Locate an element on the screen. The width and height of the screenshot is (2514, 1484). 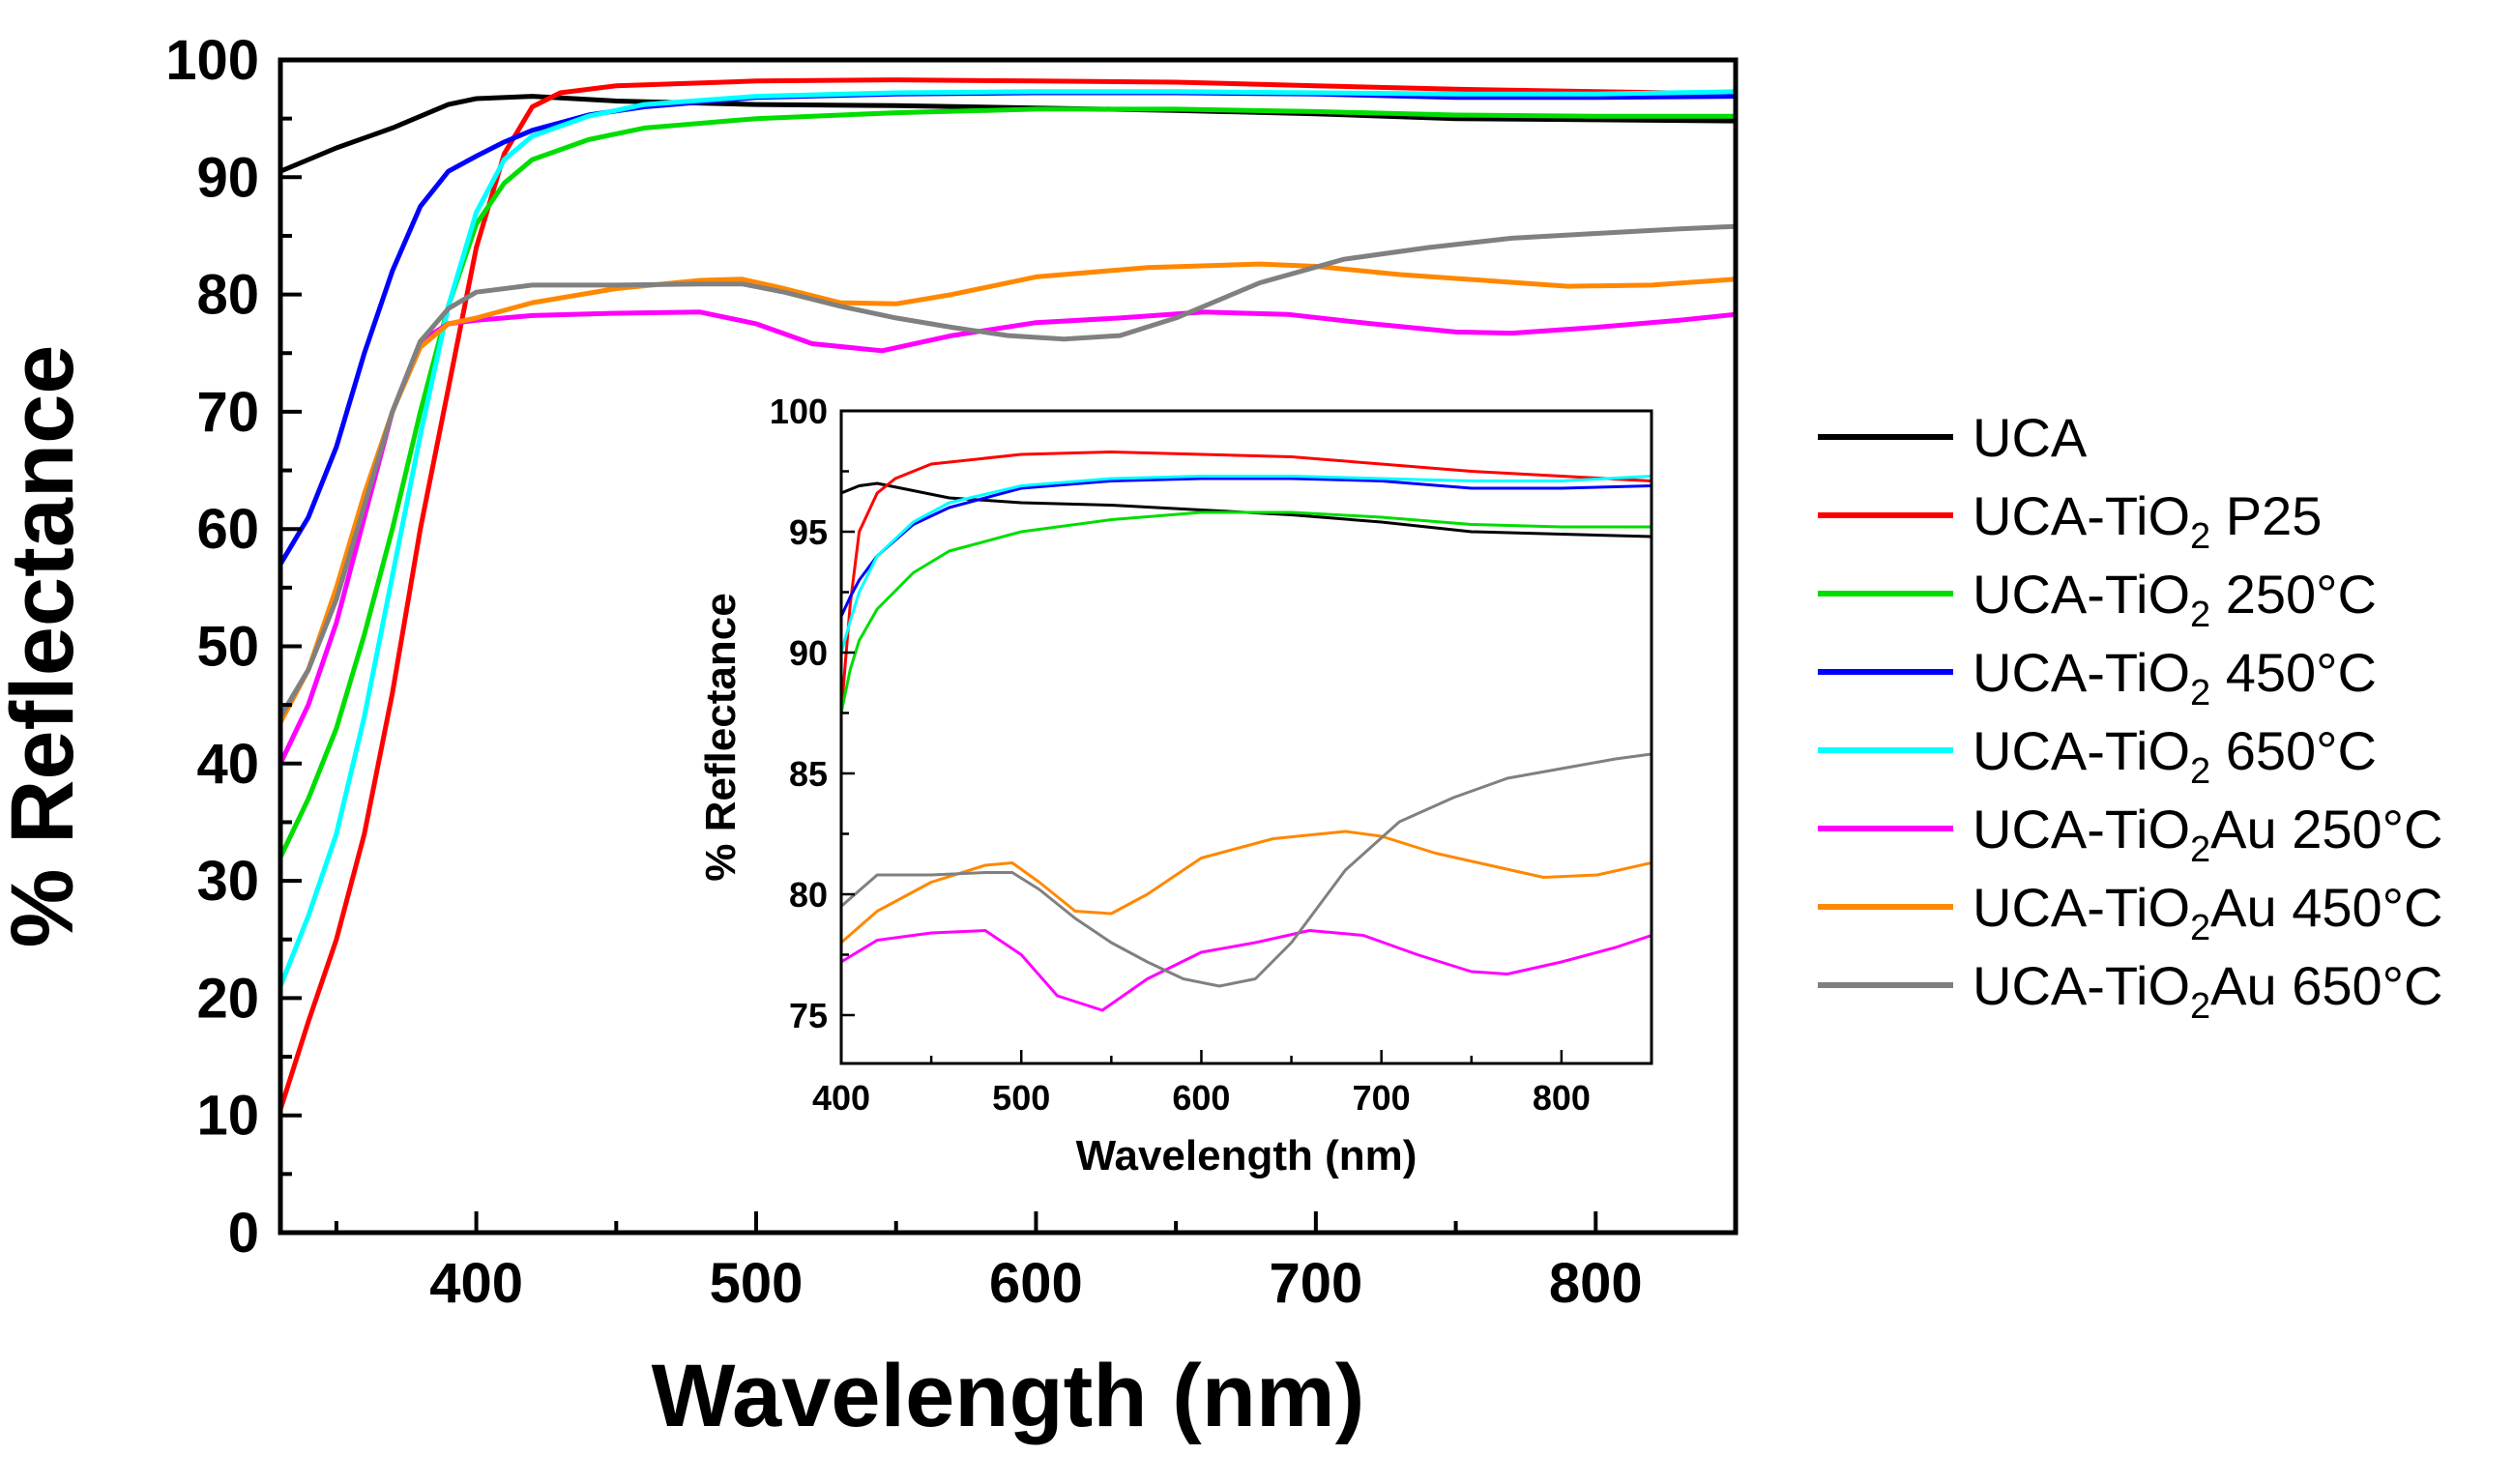
legend-label-suffix: P25 is located at coordinates (2266, 515).